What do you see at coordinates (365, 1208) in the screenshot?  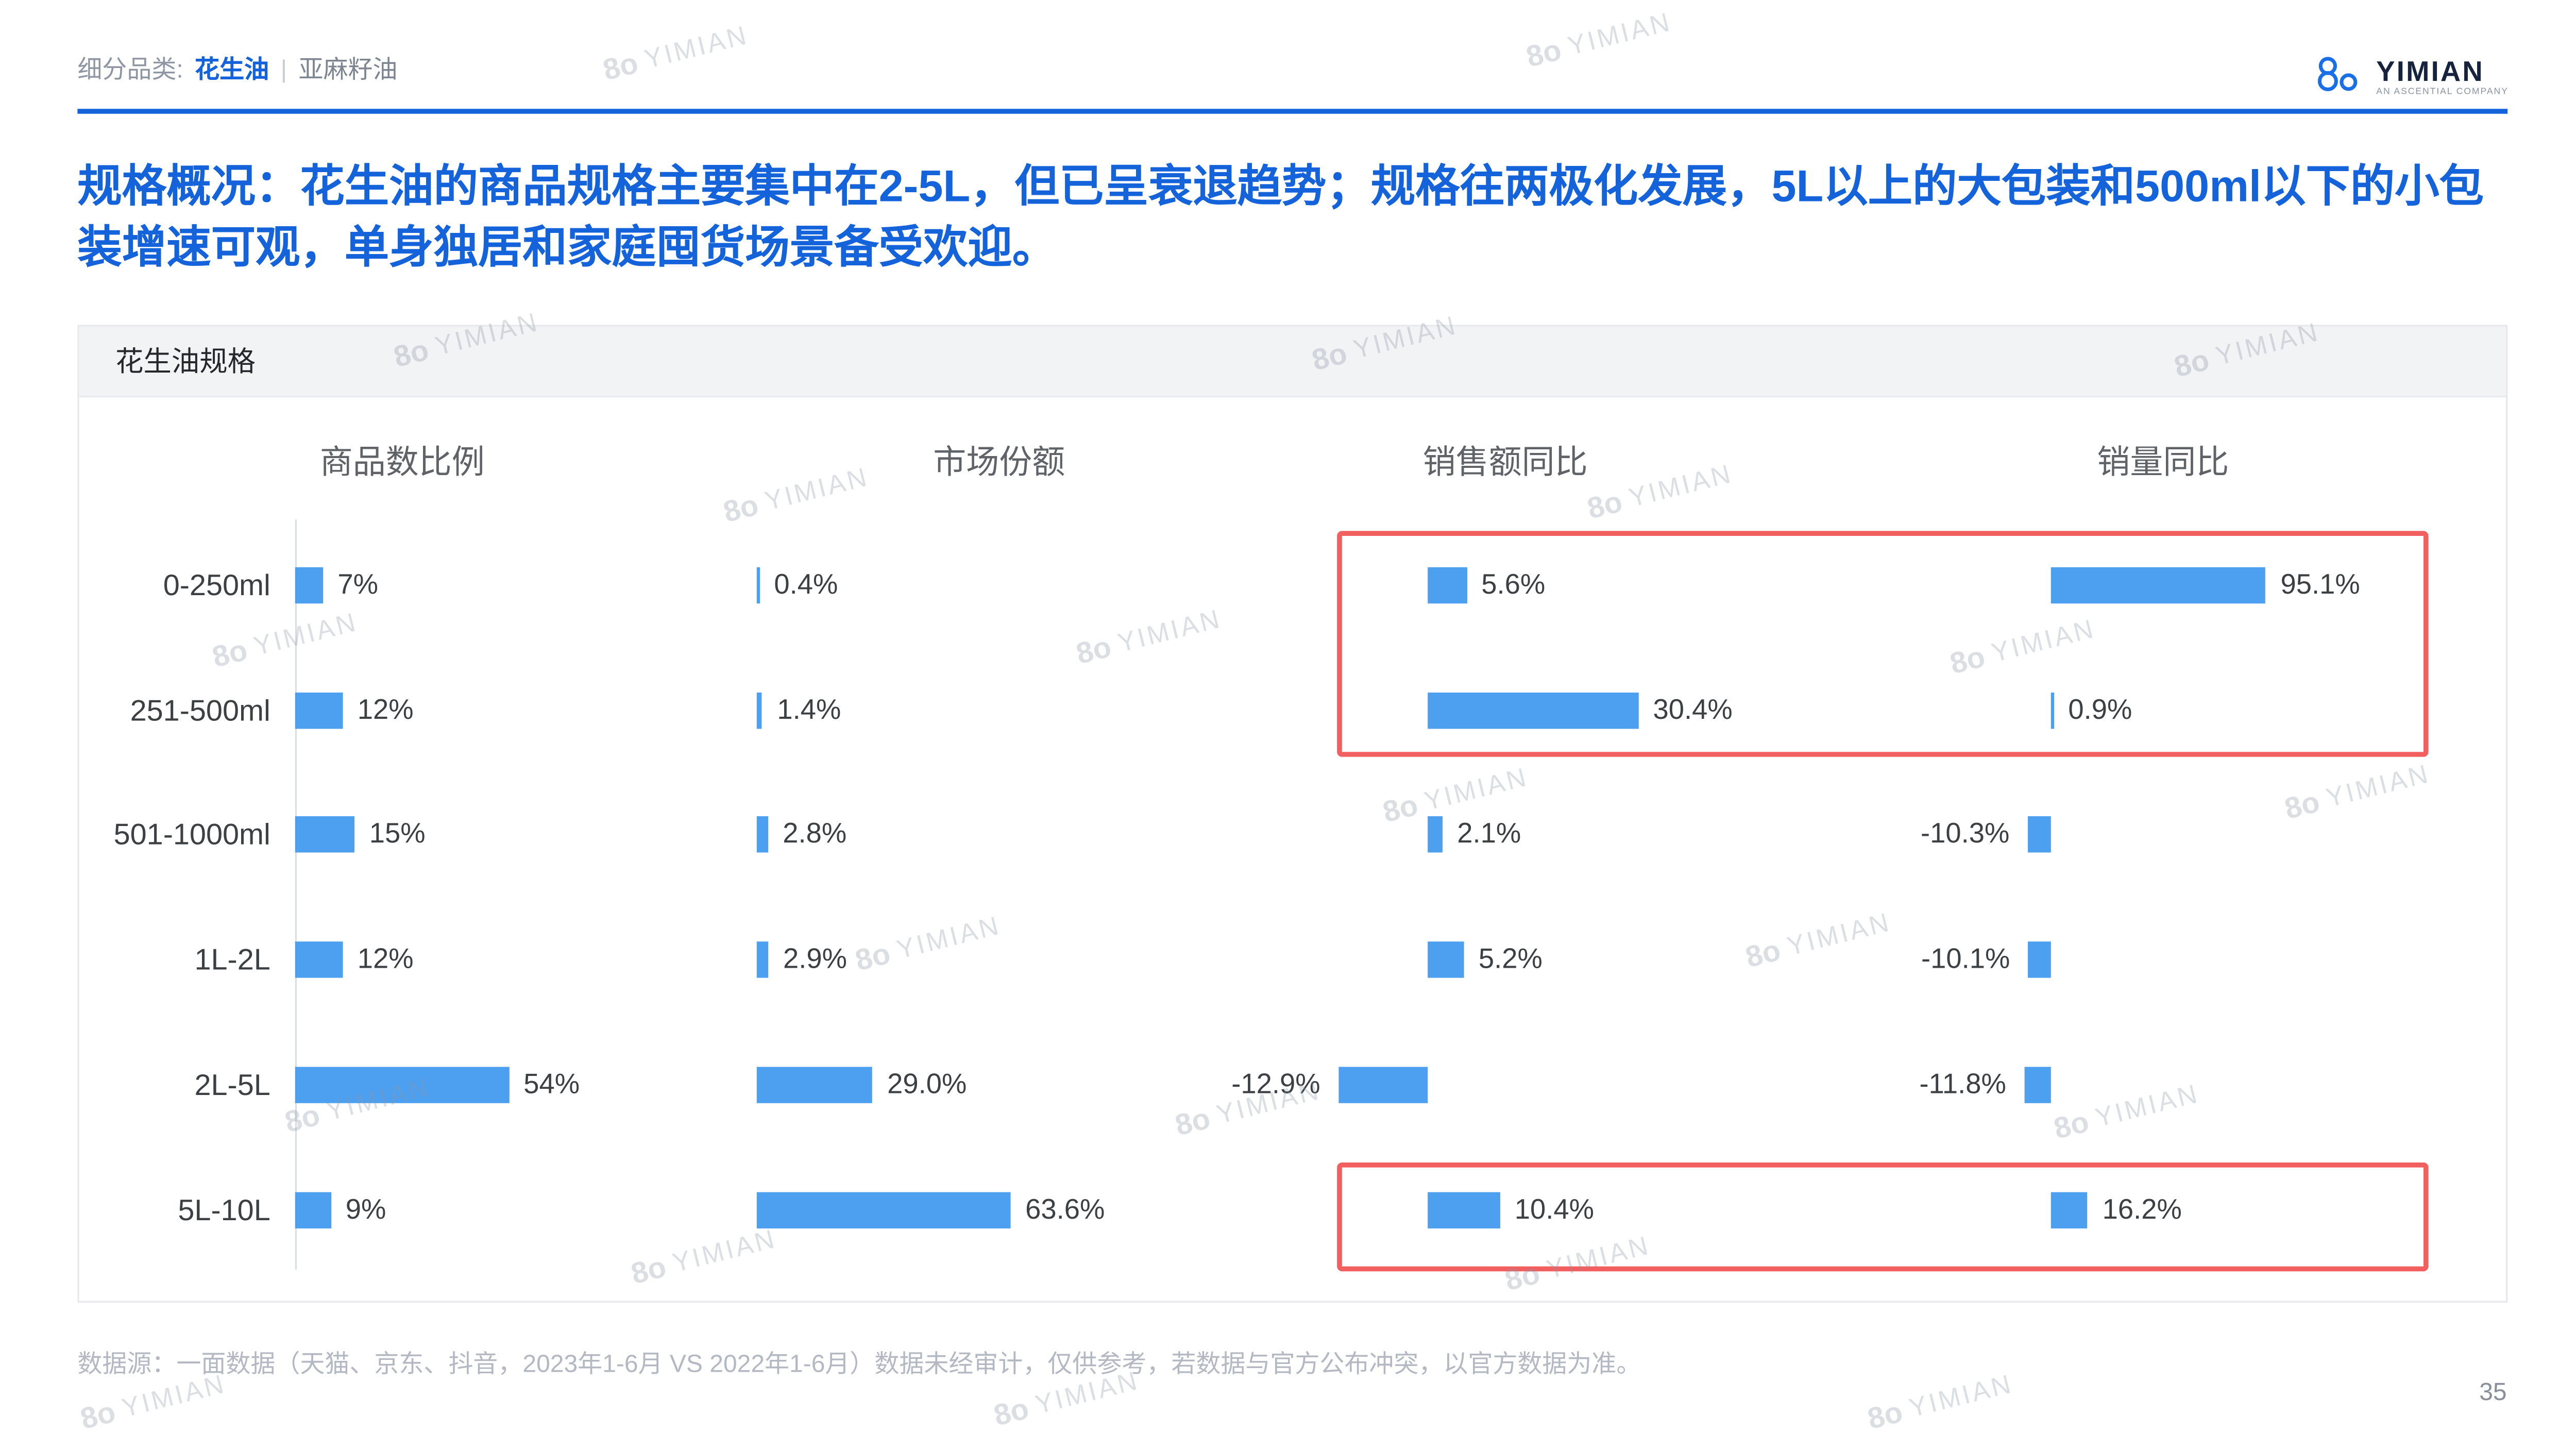 I see `bar-value-label: 9%` at bounding box center [365, 1208].